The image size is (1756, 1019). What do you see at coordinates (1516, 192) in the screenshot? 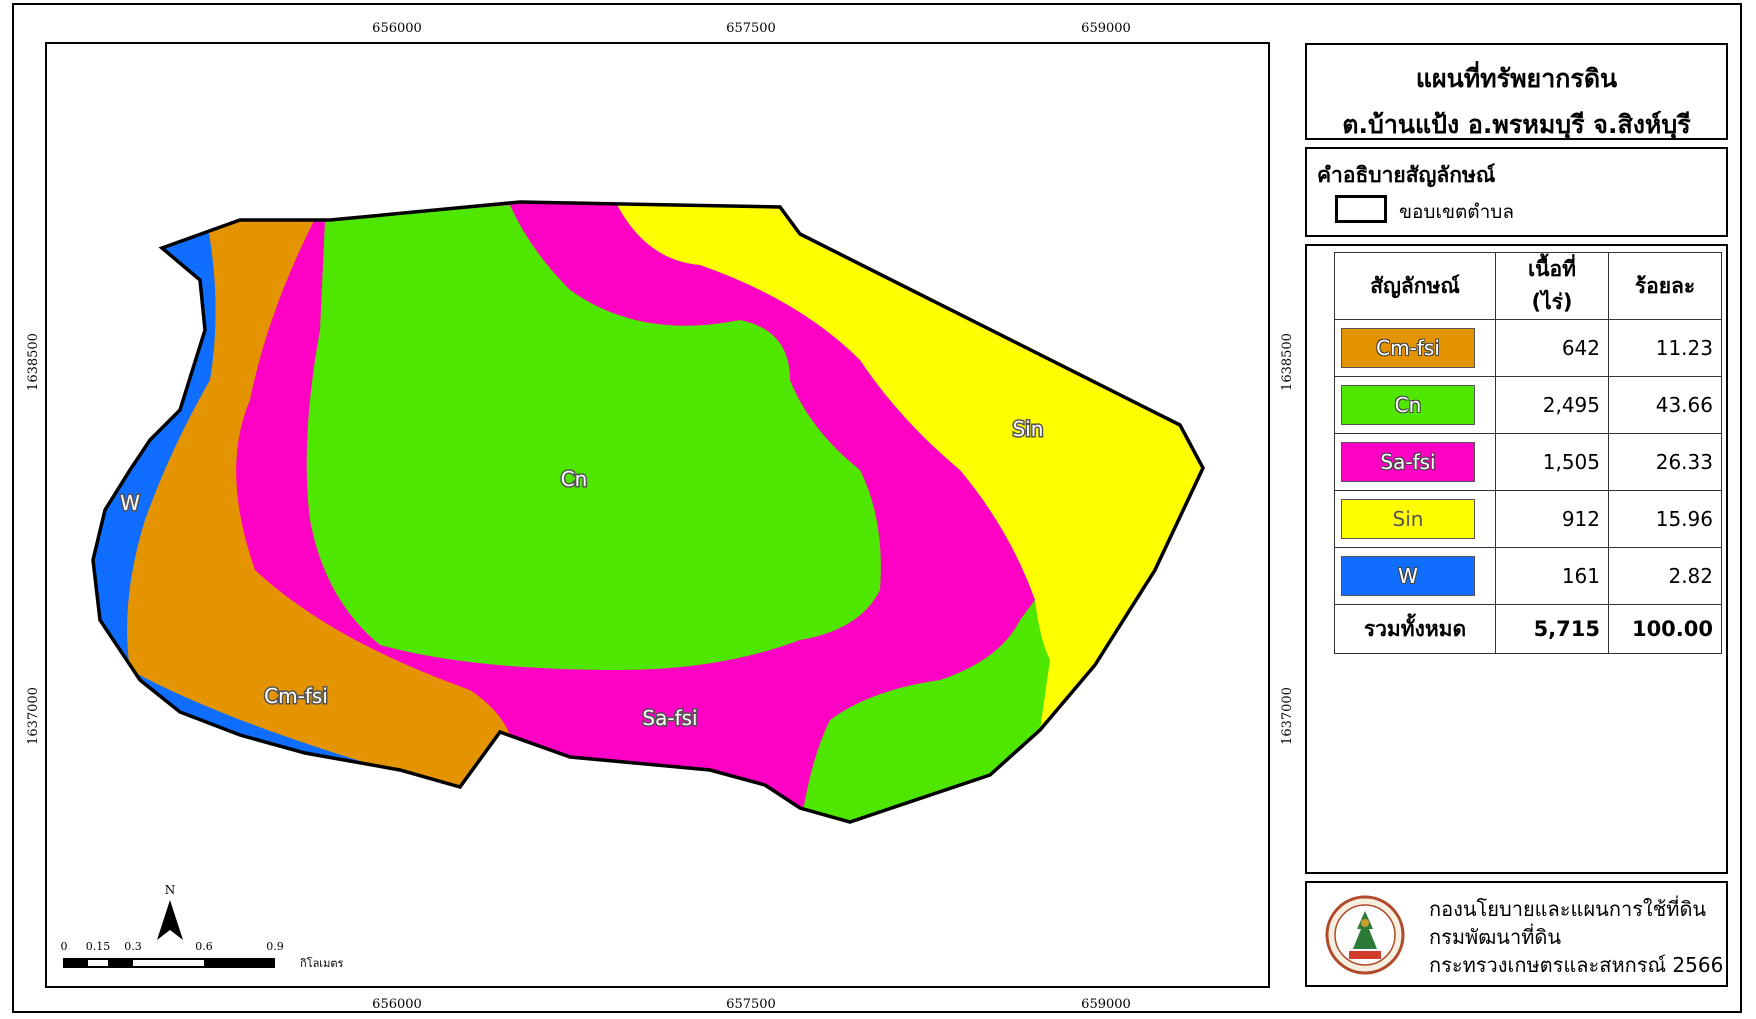
I see `legend-panel: คำอธิบายสัญลักษณ์ ขอบเขตตำบล` at bounding box center [1516, 192].